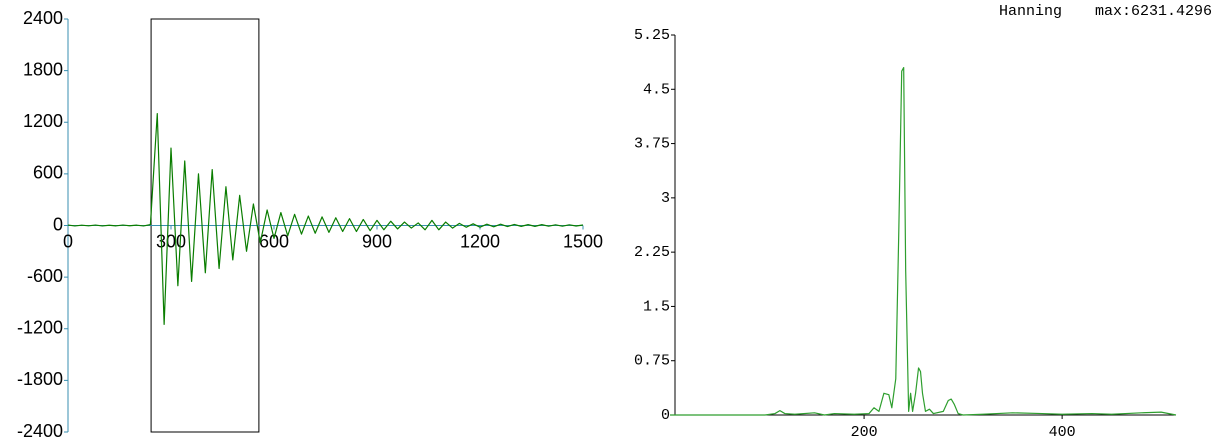  Describe the element at coordinates (652, 144) in the screenshot. I see `y-tick-label: 3.75` at that location.